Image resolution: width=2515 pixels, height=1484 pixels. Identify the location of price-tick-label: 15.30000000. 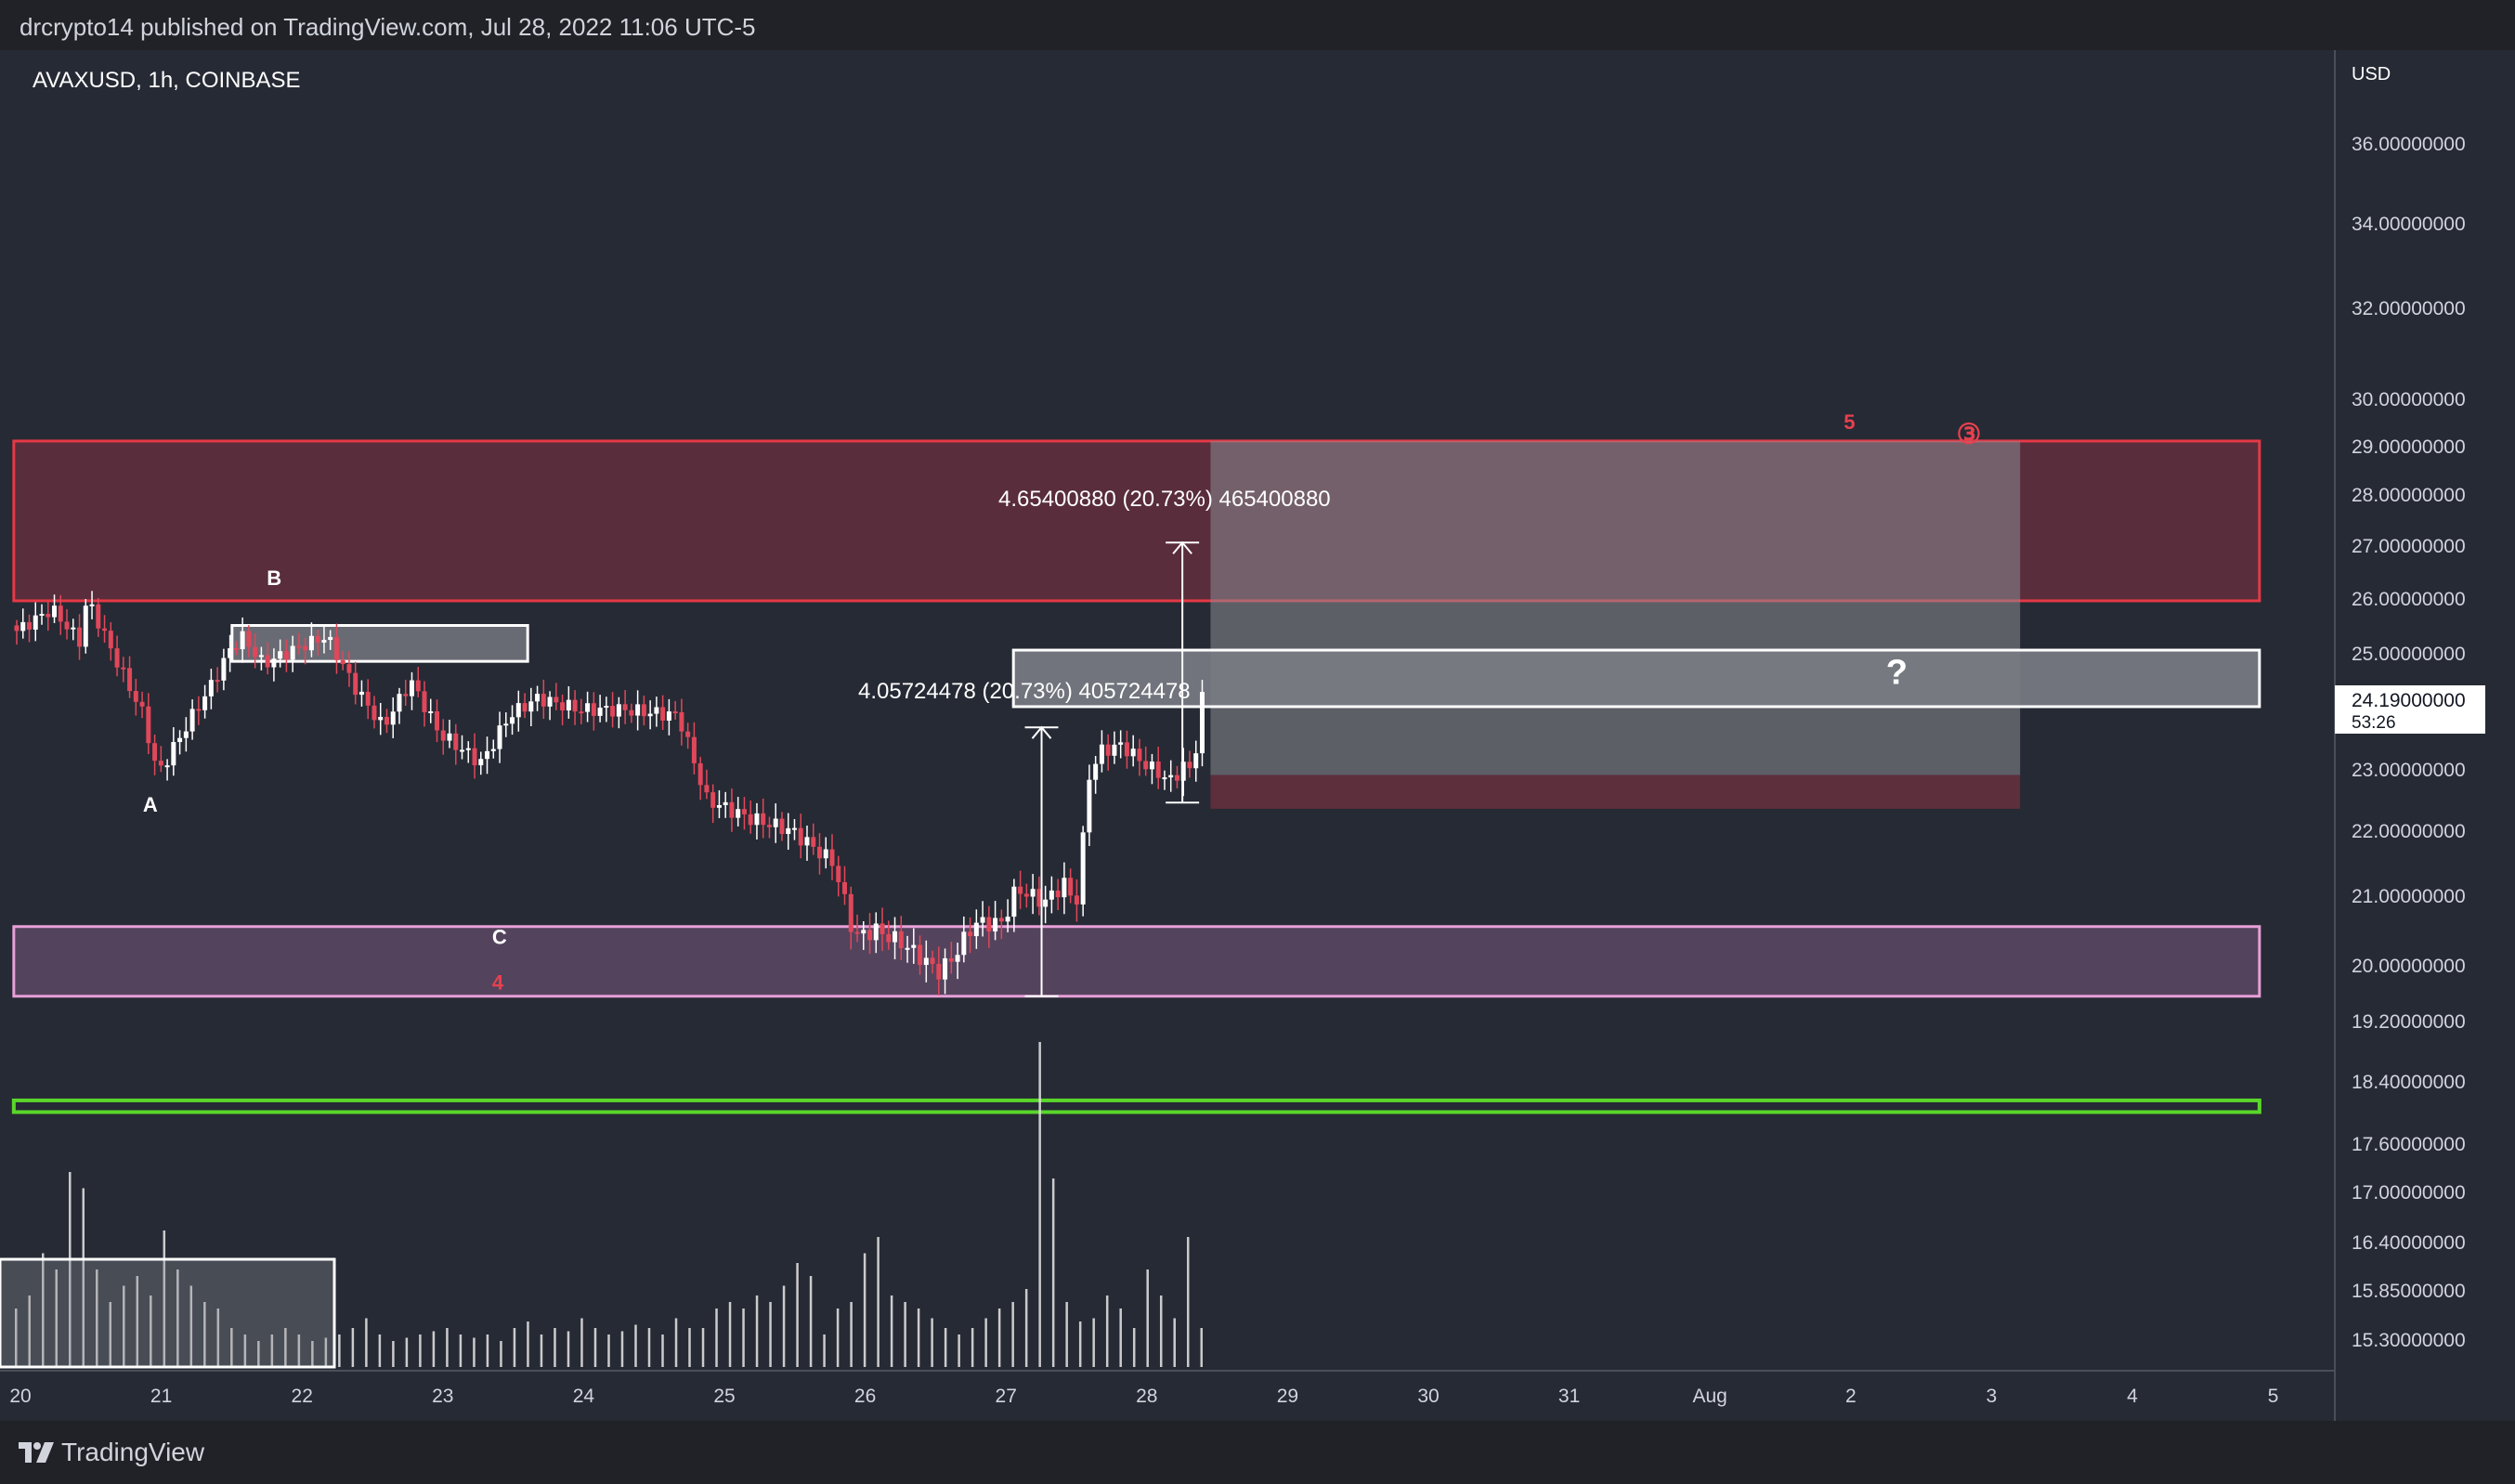
(2409, 1340).